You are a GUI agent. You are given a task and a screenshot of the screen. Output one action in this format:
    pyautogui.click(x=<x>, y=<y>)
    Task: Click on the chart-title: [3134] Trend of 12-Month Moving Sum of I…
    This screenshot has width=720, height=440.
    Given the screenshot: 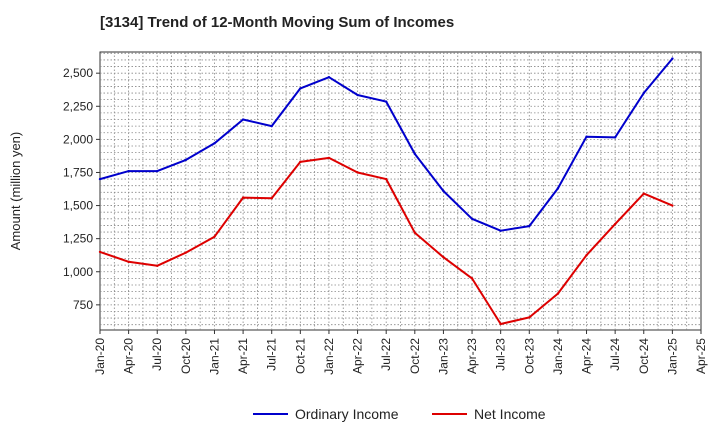 What is the action you would take?
    pyautogui.click(x=277, y=22)
    